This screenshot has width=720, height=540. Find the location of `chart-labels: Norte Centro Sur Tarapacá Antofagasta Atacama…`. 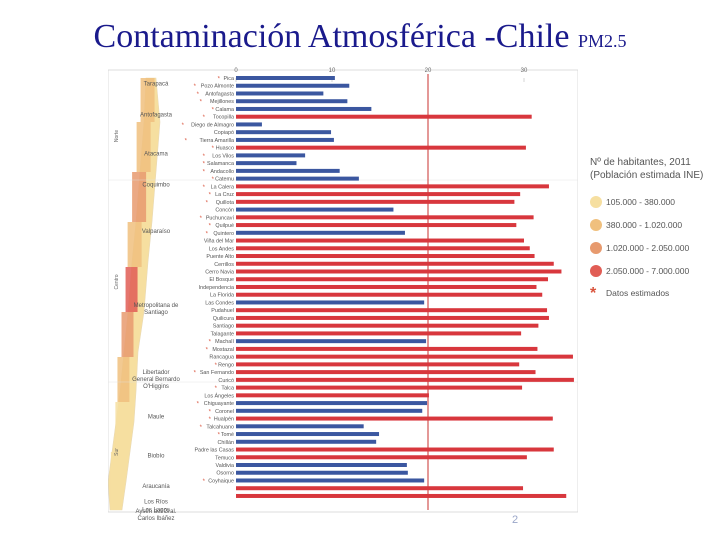

chart-labels: Norte Centro Sur Tarapacá Antofagasta Atacama… is located at coordinates (174, 299).